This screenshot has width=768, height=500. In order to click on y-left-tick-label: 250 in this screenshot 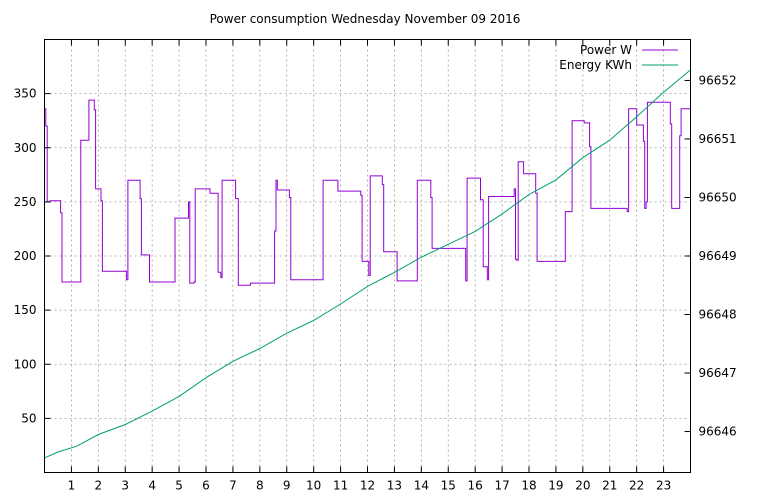, I will do `click(25, 202)`.